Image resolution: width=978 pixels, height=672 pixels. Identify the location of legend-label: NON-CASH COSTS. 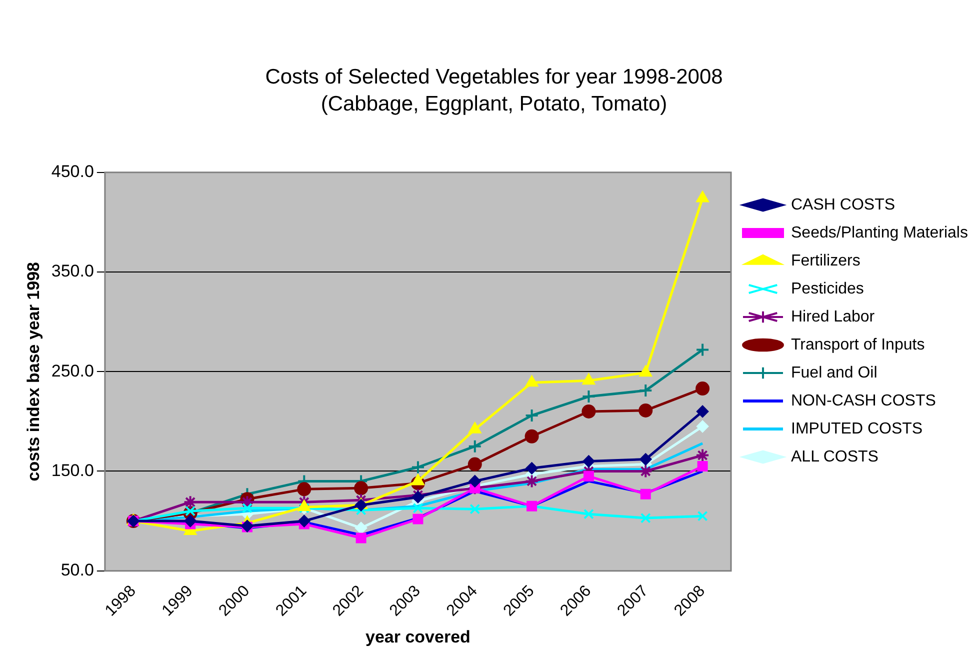
(863, 401).